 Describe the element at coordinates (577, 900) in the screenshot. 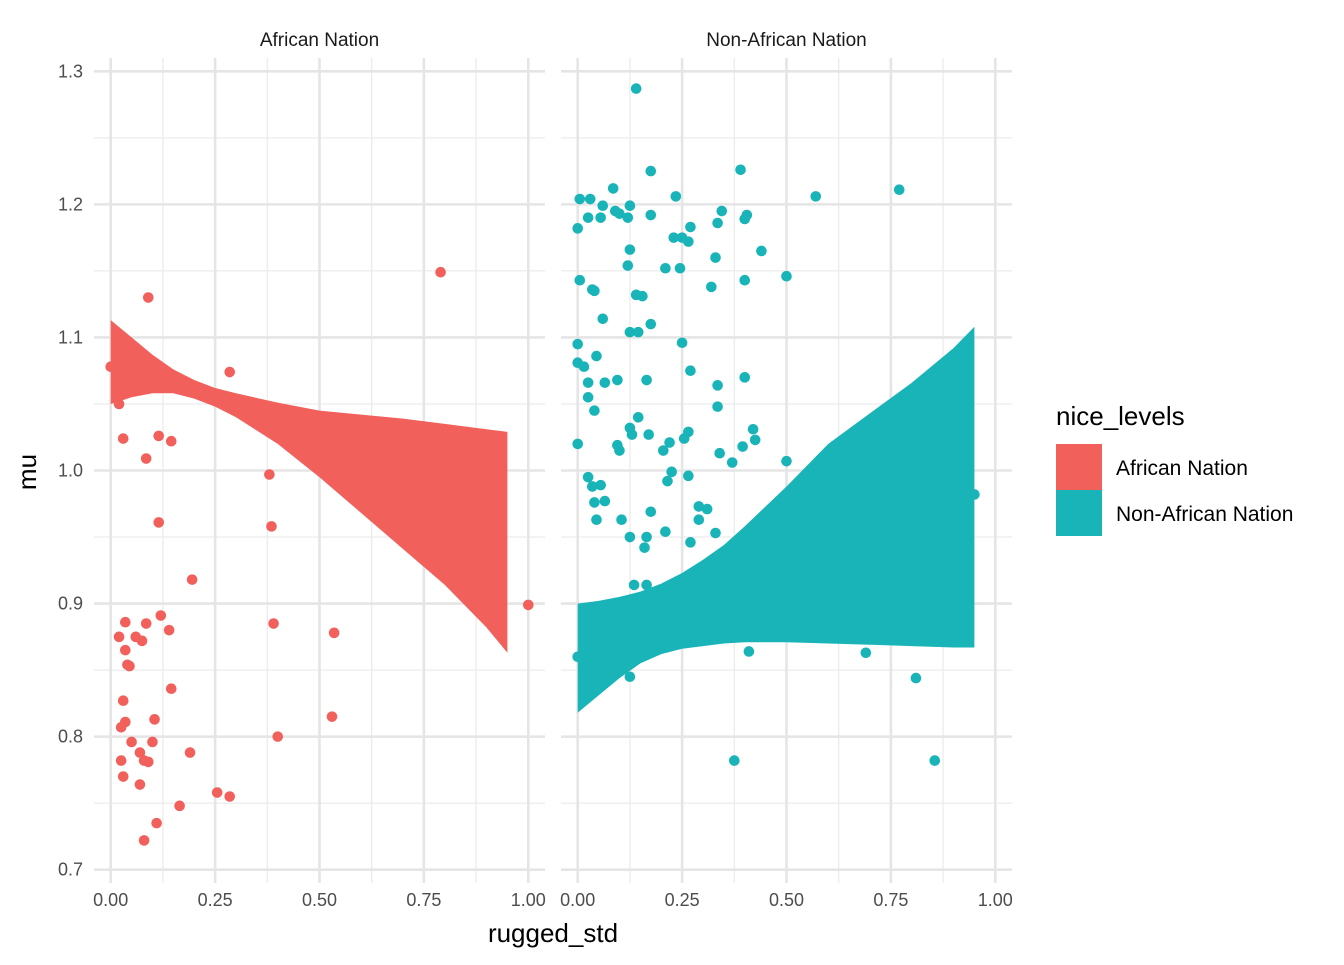

I see `x-tick-label: 0.00` at that location.